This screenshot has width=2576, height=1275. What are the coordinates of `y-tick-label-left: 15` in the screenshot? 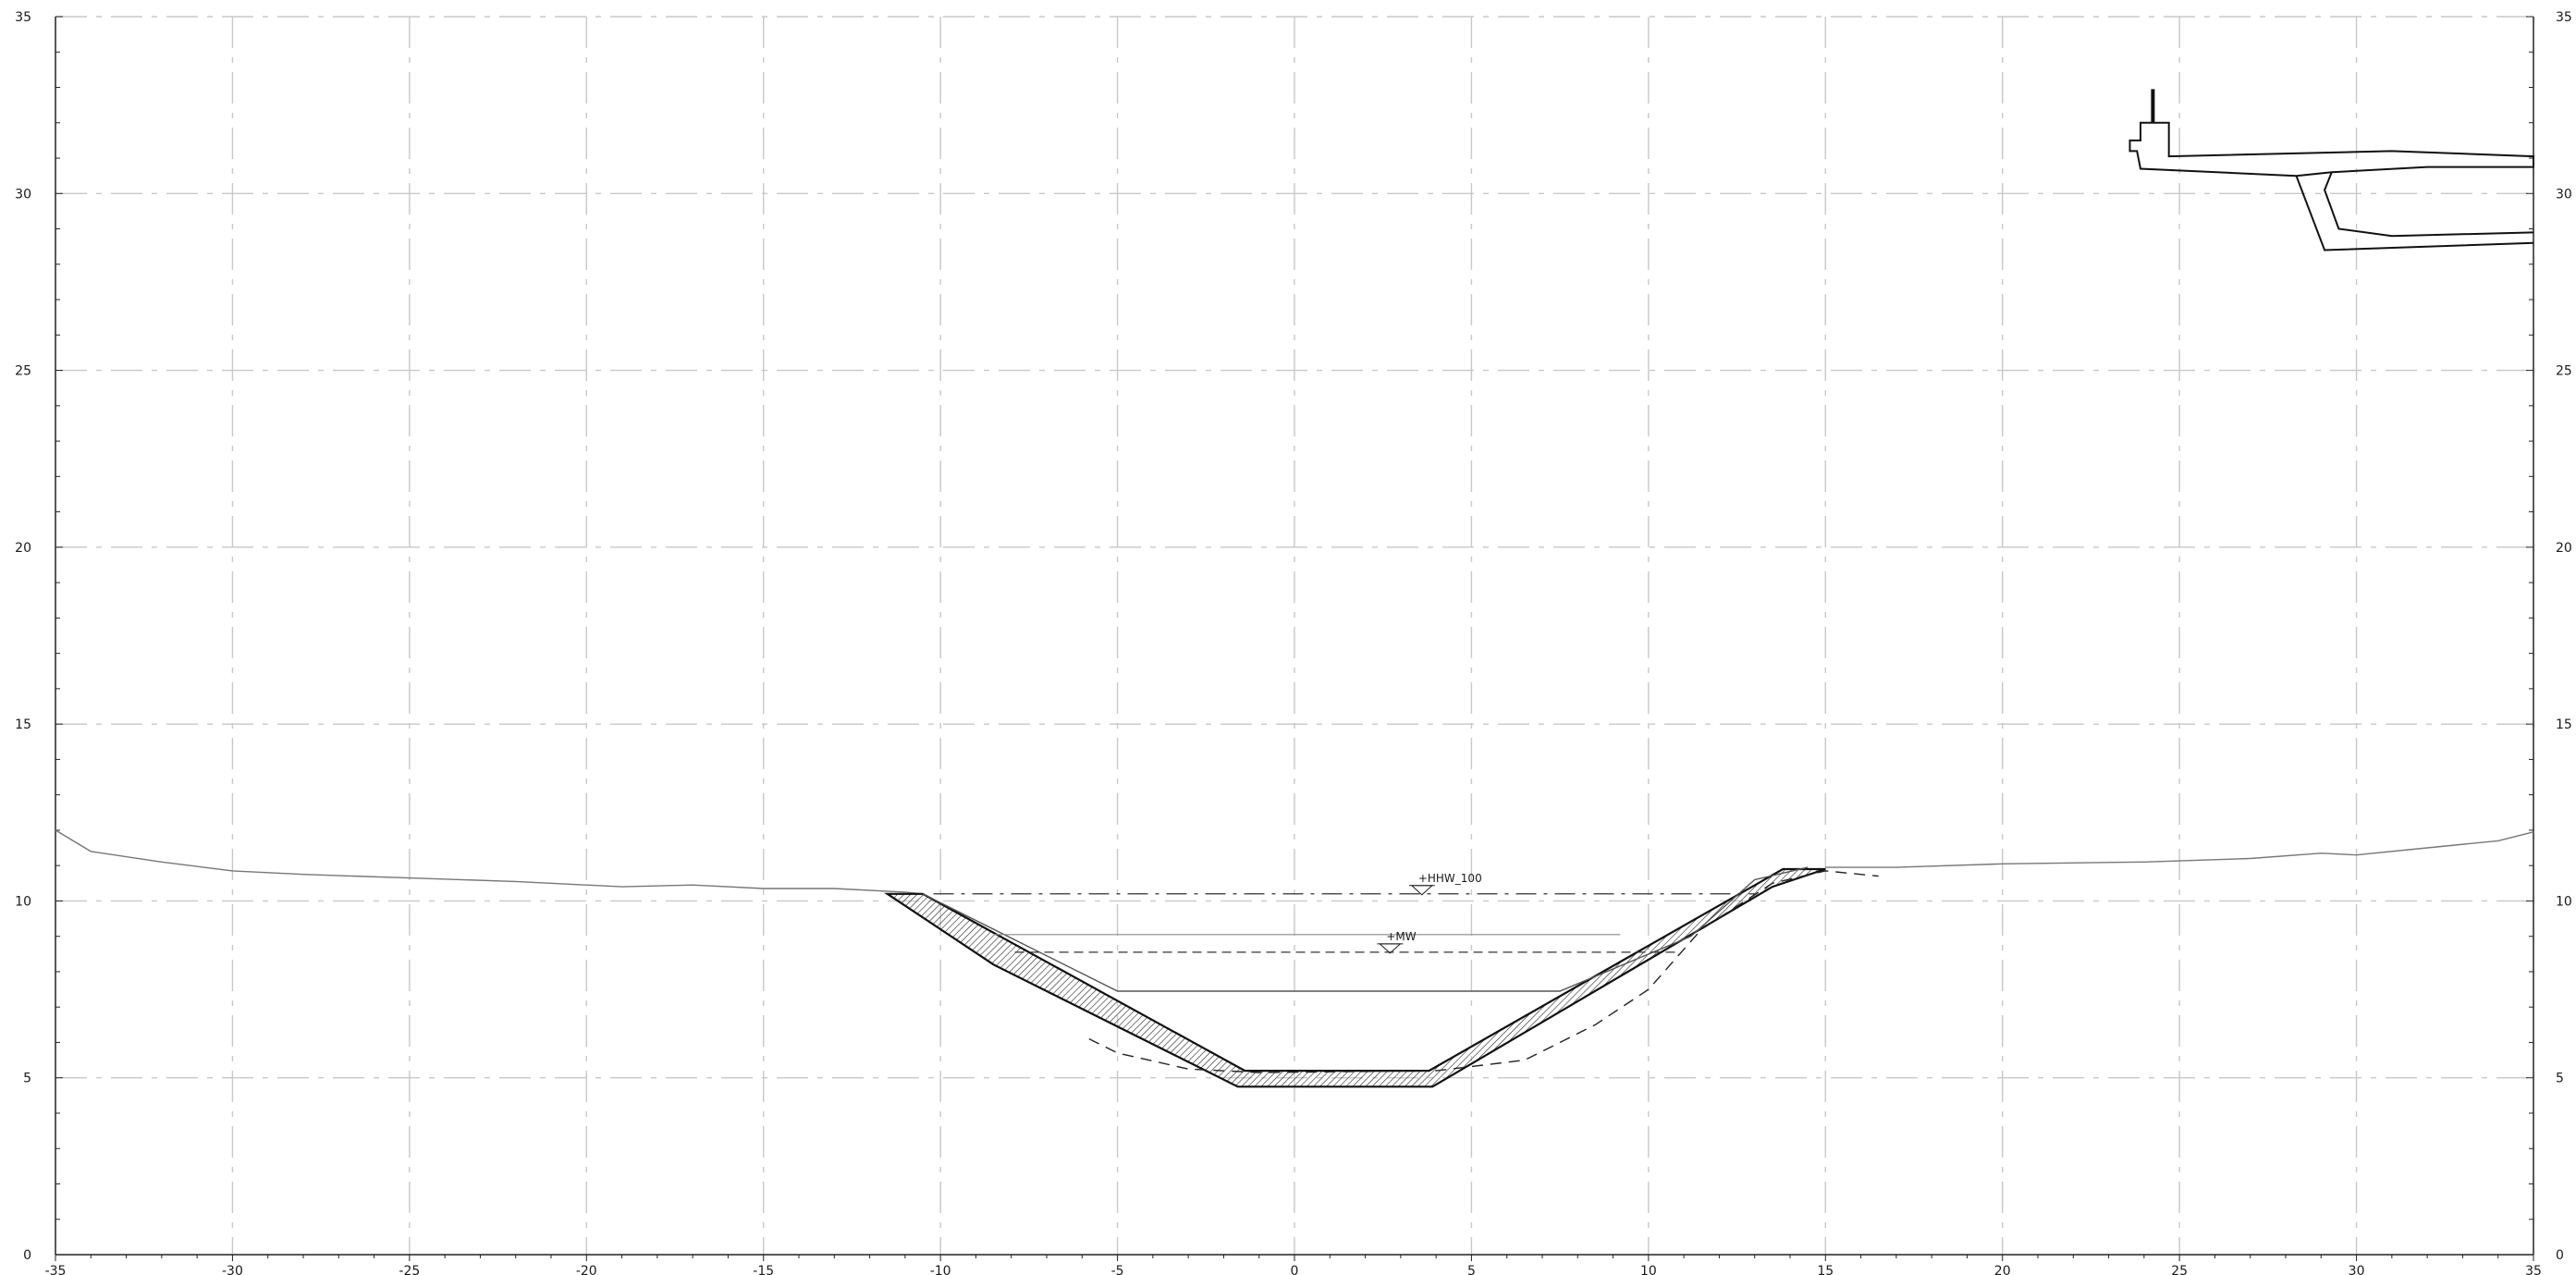 It's located at (23, 724).